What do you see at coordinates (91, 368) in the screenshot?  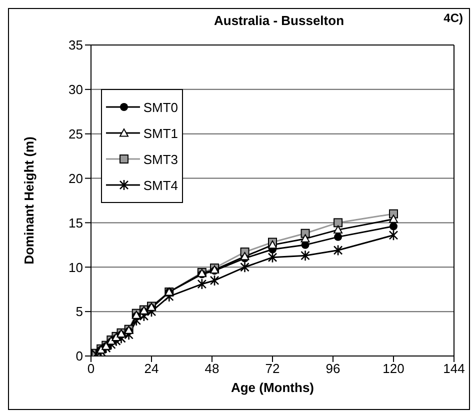 I see `x-tick-label: 0` at bounding box center [91, 368].